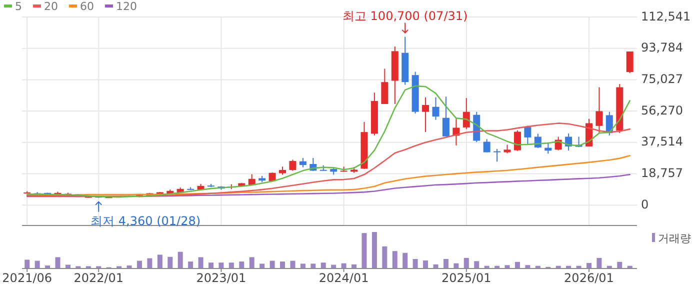 The width and height of the screenshot is (700, 289). Describe the element at coordinates (145, 221) in the screenshot. I see `annotation: 최저 4,360 (01/28)` at that location.